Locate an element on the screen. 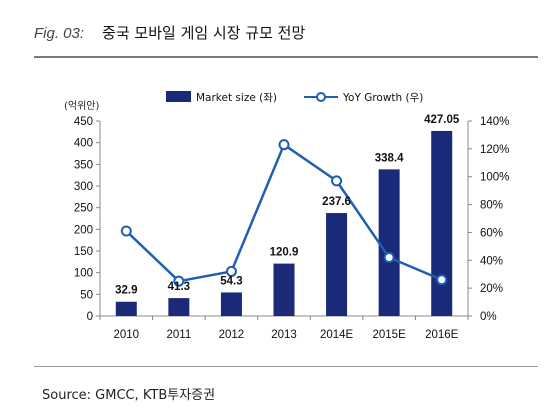 The image size is (547, 416). bar-value-label: 41.3 is located at coordinates (179, 287).